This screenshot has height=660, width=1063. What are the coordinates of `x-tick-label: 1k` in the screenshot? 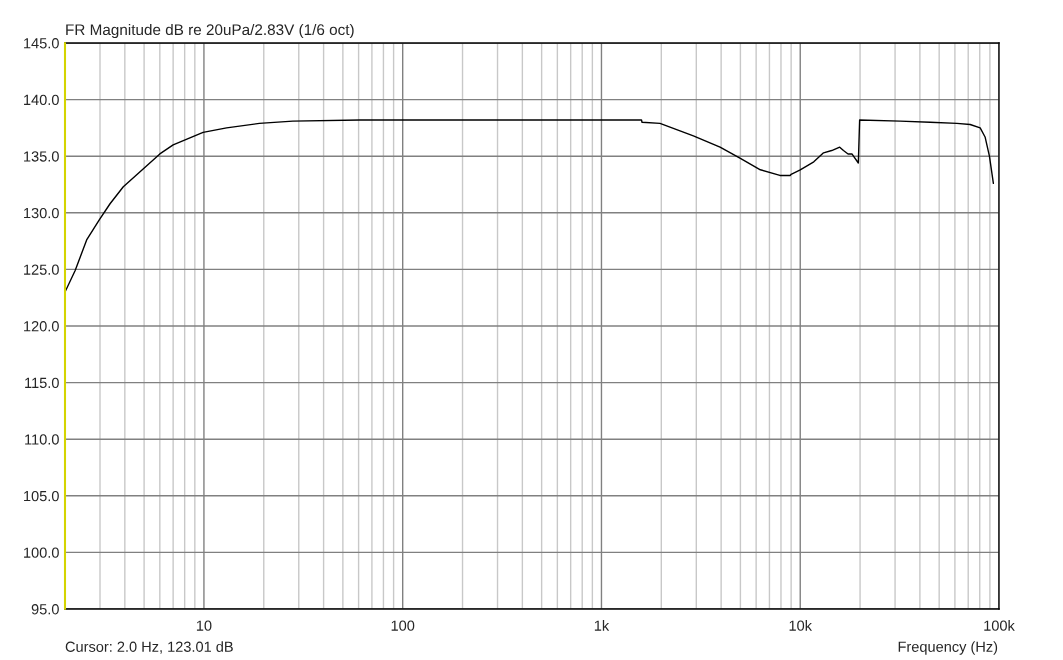 It's located at (602, 625).